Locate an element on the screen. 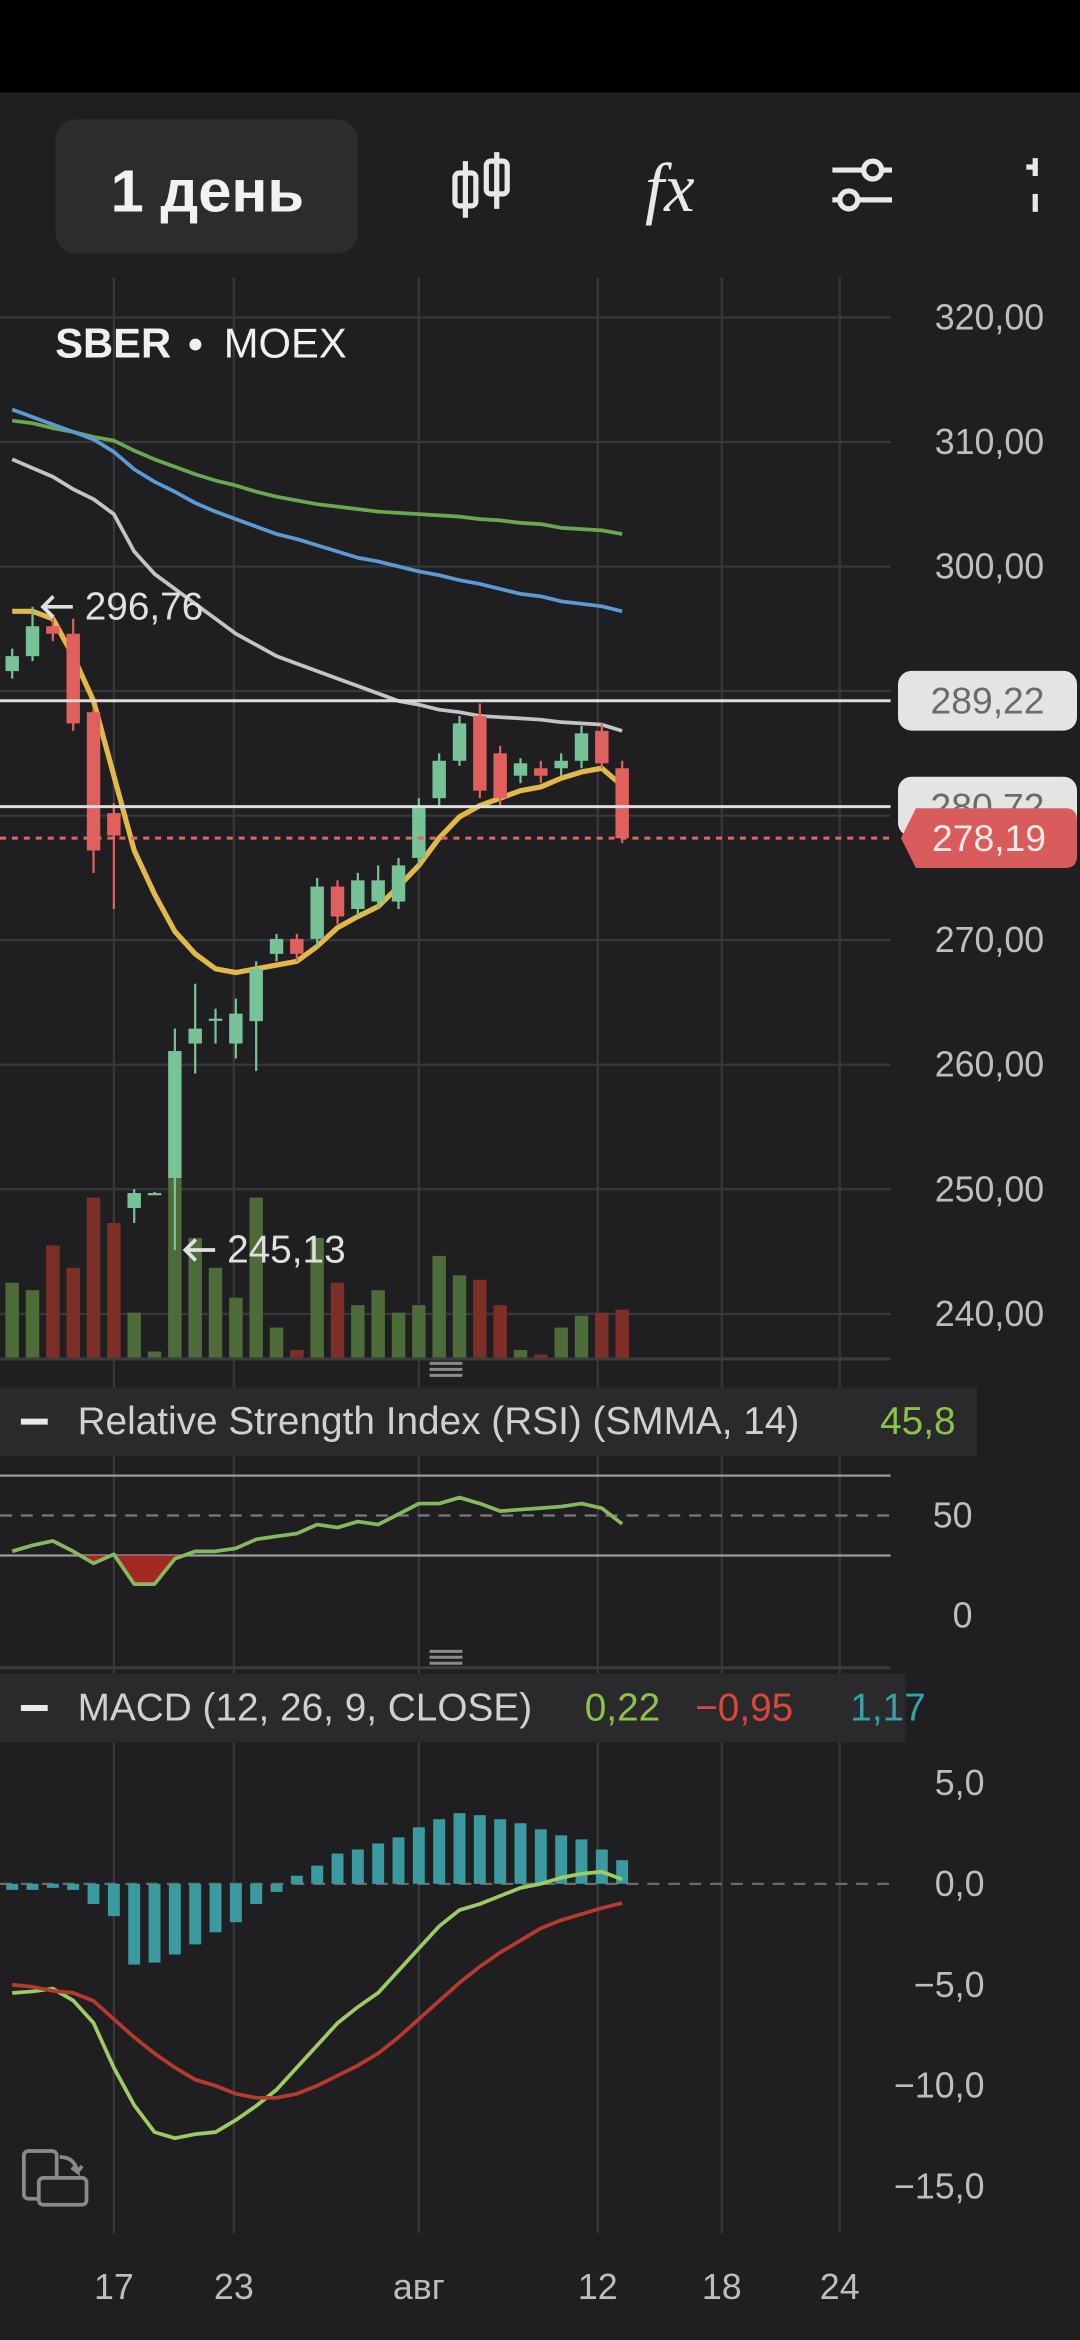 The width and height of the screenshot is (1080, 2340). signal-value: −0,95 is located at coordinates (744, 1708).